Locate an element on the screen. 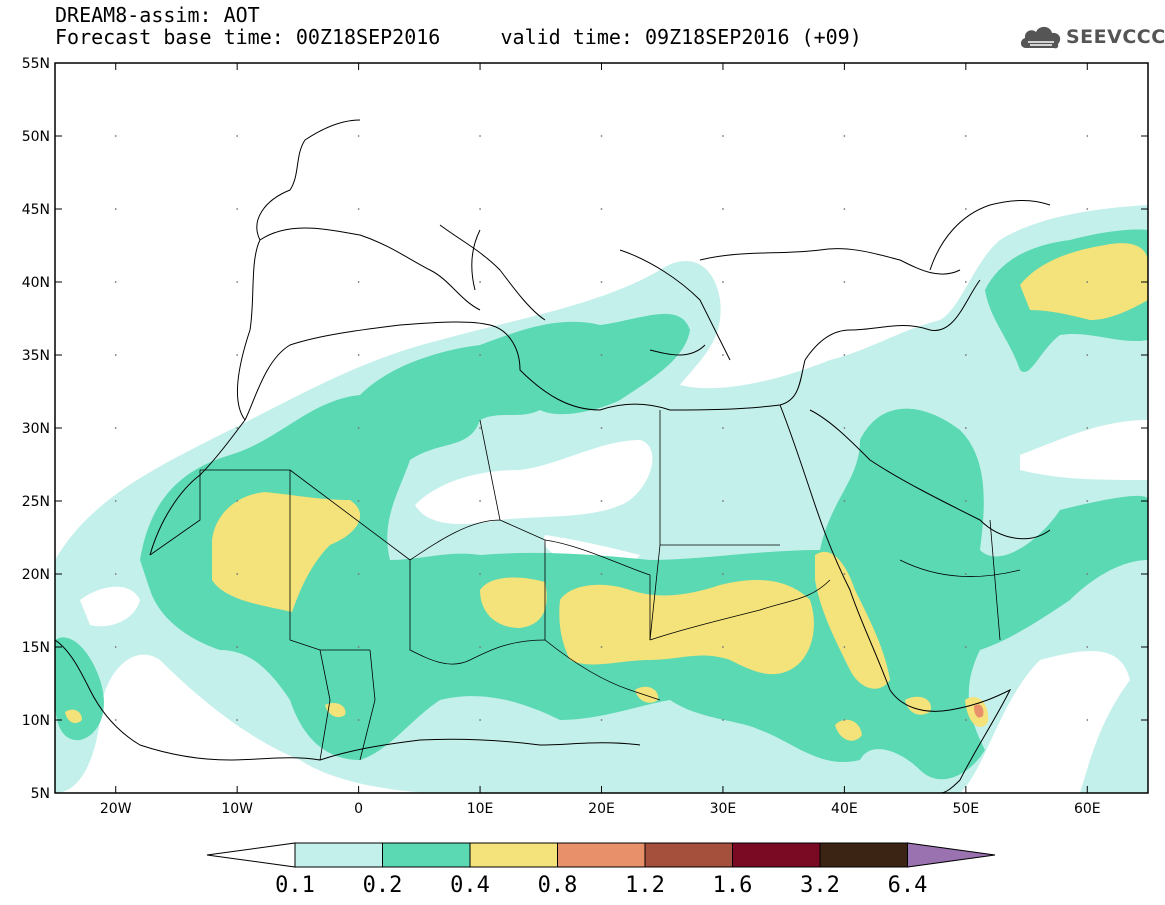 The height and width of the screenshot is (905, 1165). aot-colorbar: 0.1 0.2 0.4 0.8 1.2 1.6 3.2 6.4 is located at coordinates (601, 870).